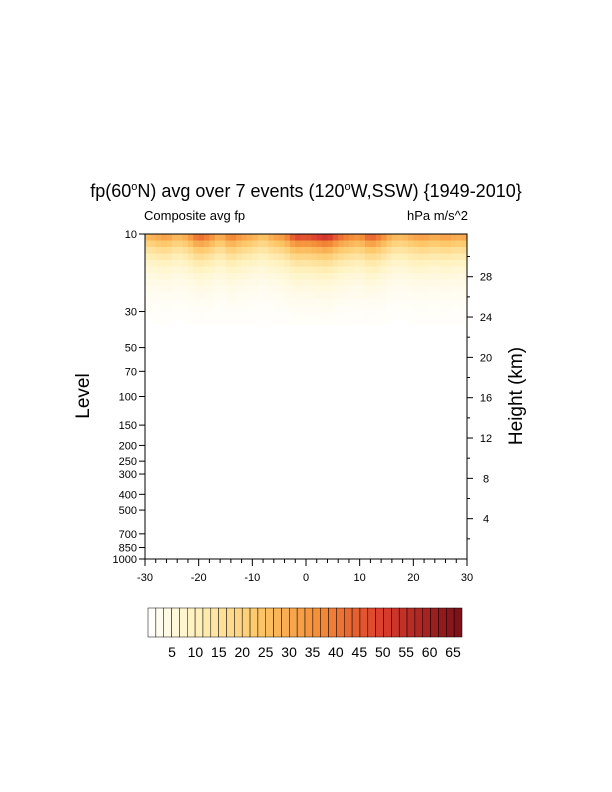 The image size is (612, 792). I want to click on y-tick-label: 1000, so click(125, 560).